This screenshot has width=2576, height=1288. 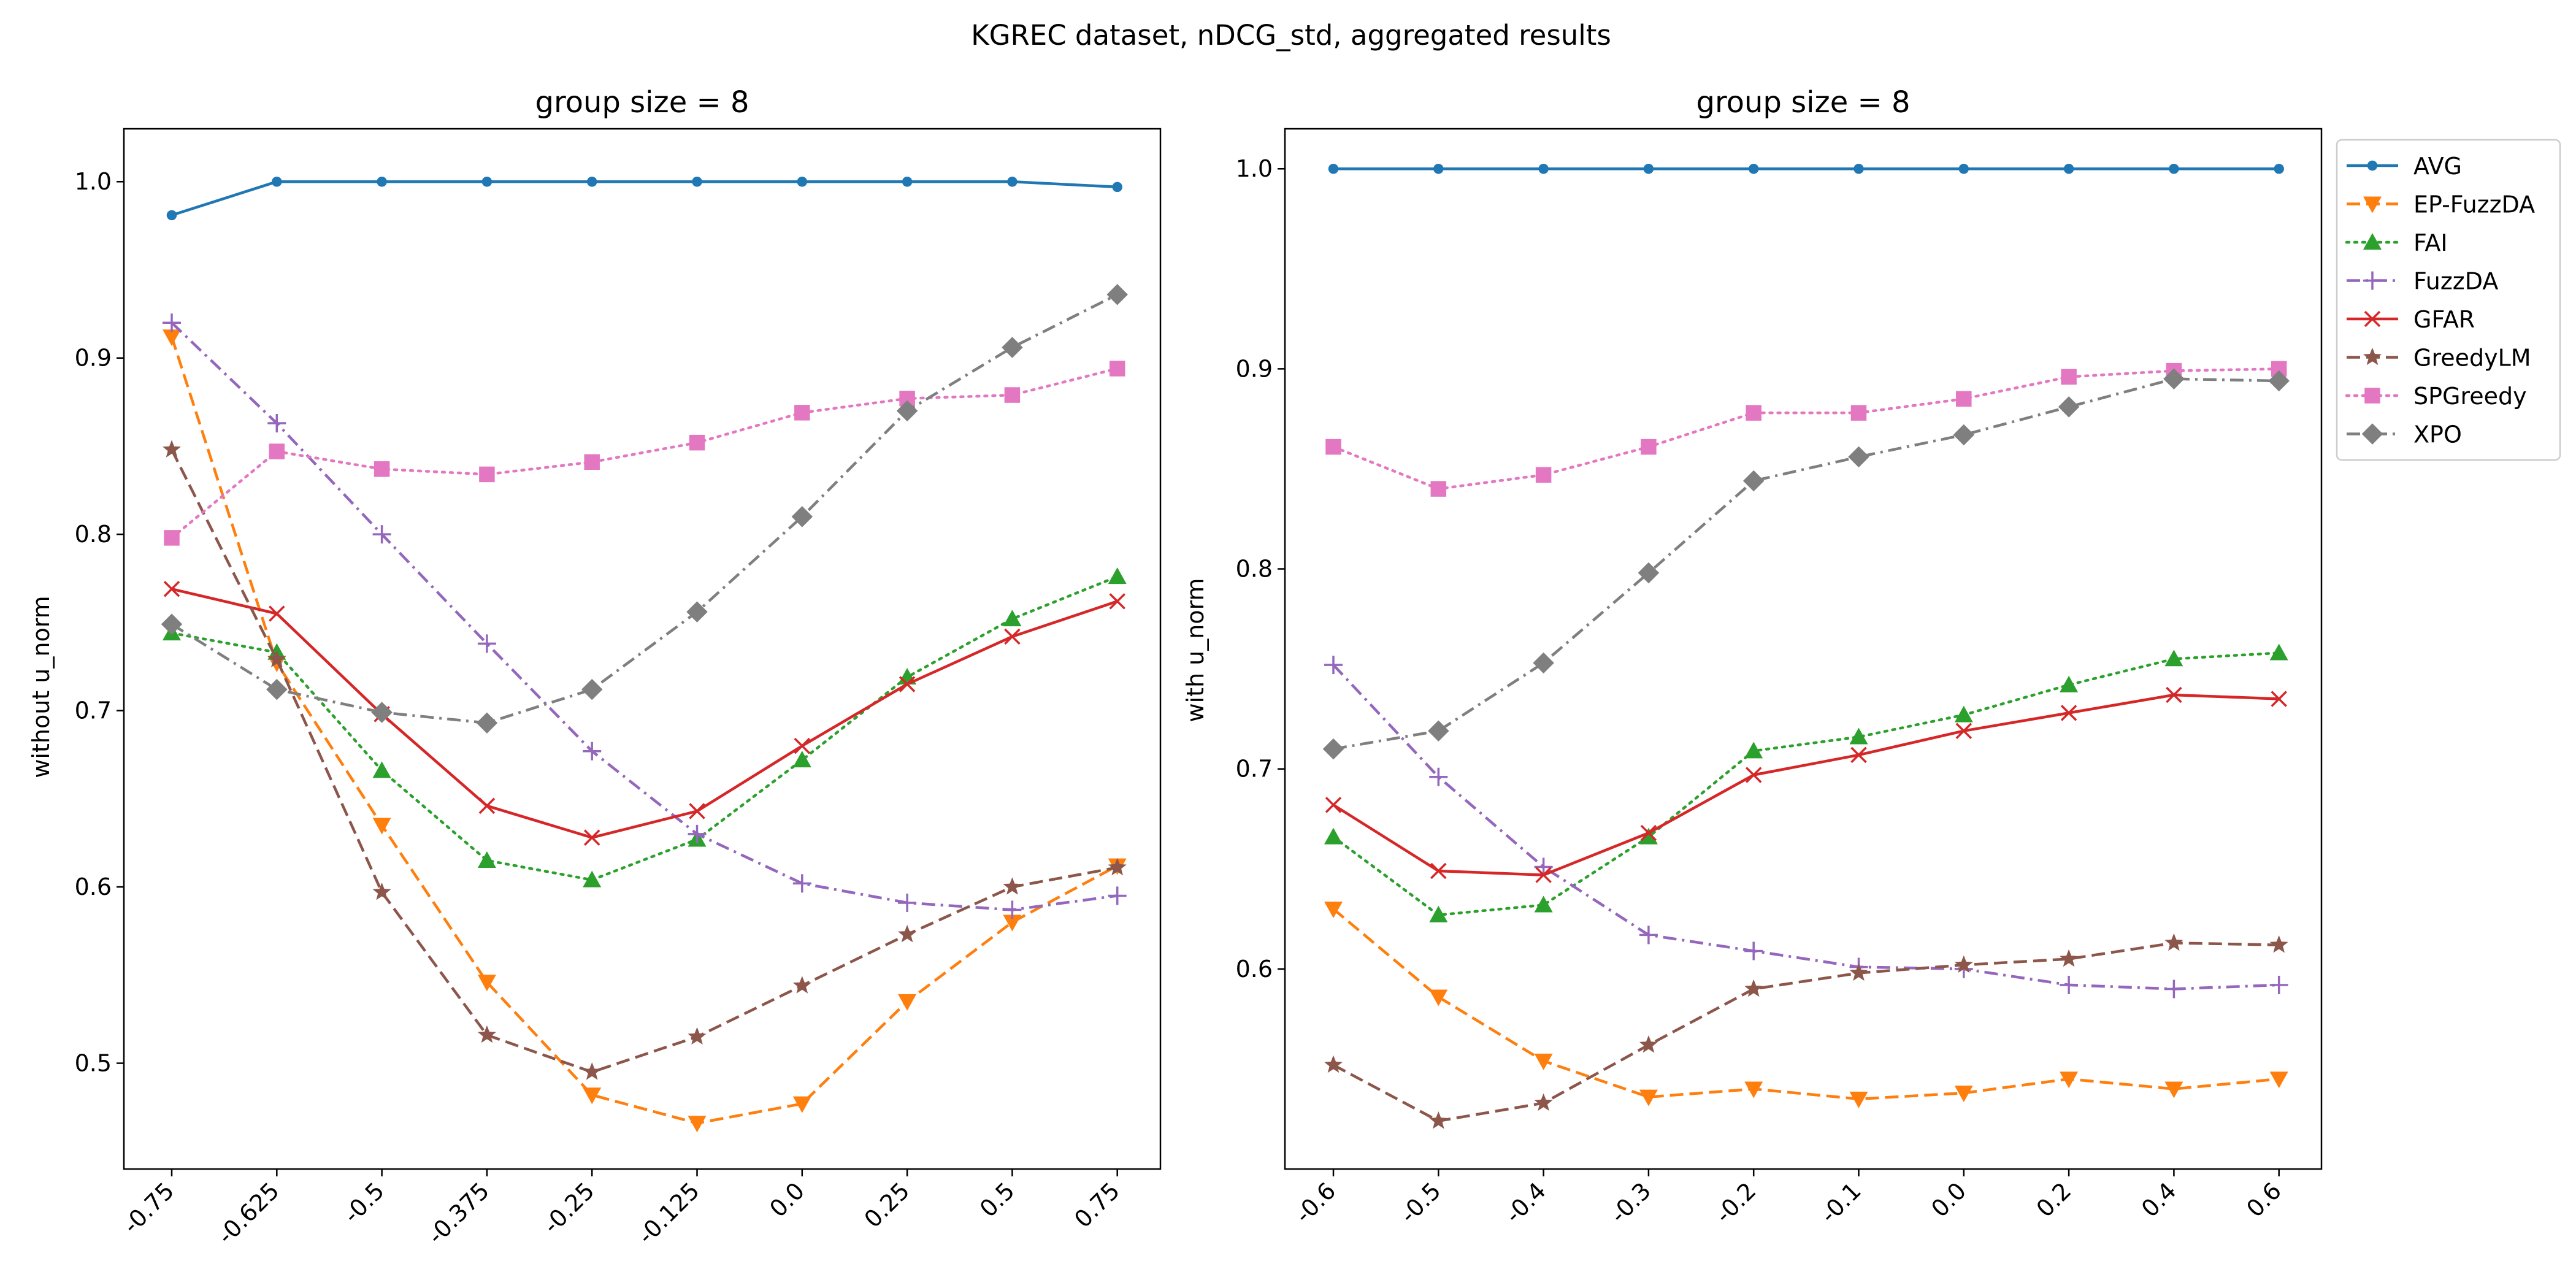 I want to click on left-panel-ylabel: without u_norm, so click(x=41, y=687).